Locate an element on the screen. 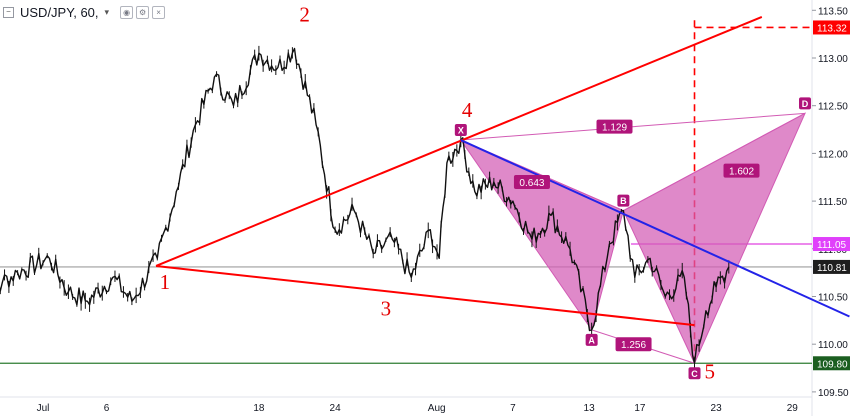 The image size is (850, 416). symbol-label: USD/JPY, 60, is located at coordinates (59, 12).